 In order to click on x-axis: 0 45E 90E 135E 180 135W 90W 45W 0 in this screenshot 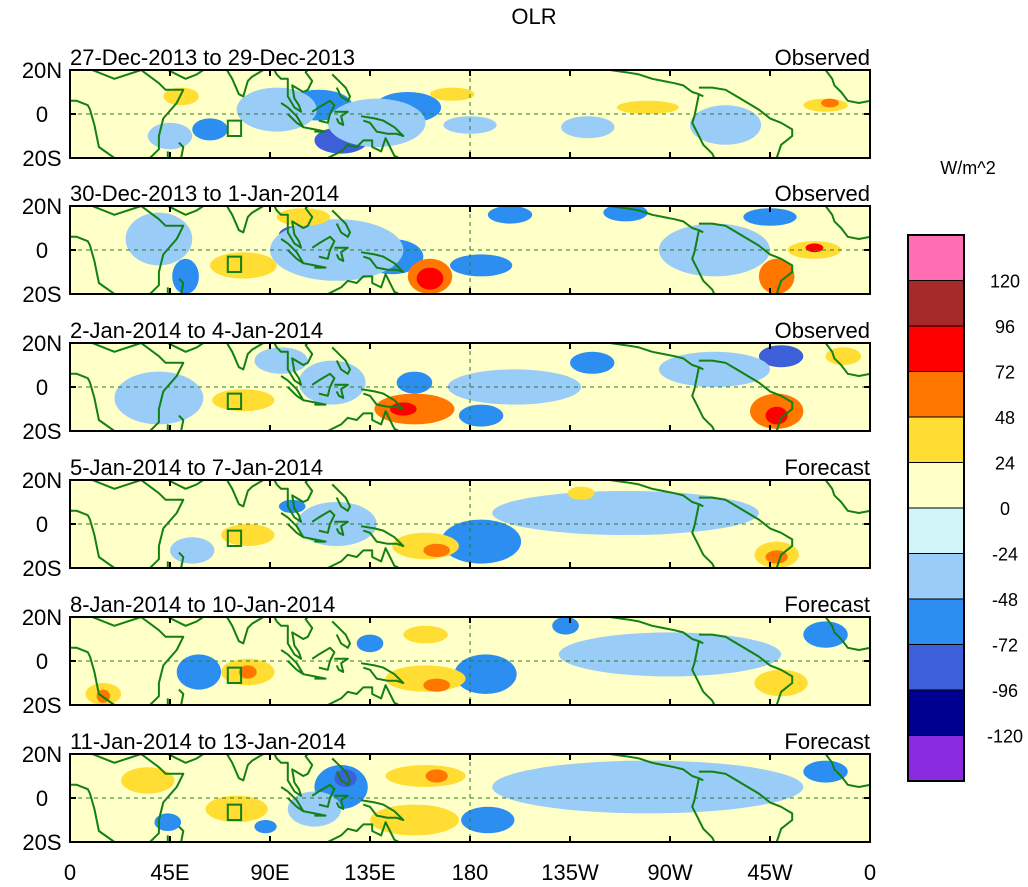, I will do `click(470, 872)`.